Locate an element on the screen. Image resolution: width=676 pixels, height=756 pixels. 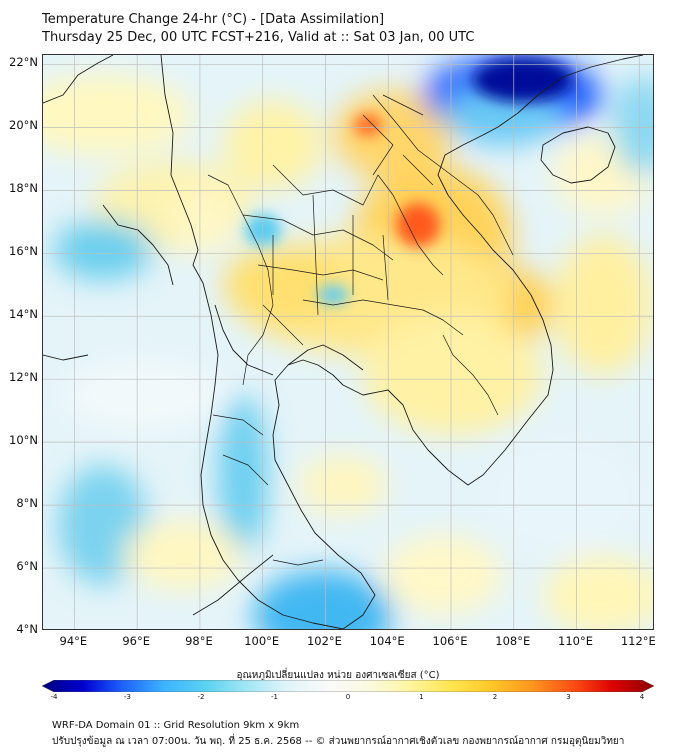
border-cambodia-vietnam is located at coordinates (470, 375).